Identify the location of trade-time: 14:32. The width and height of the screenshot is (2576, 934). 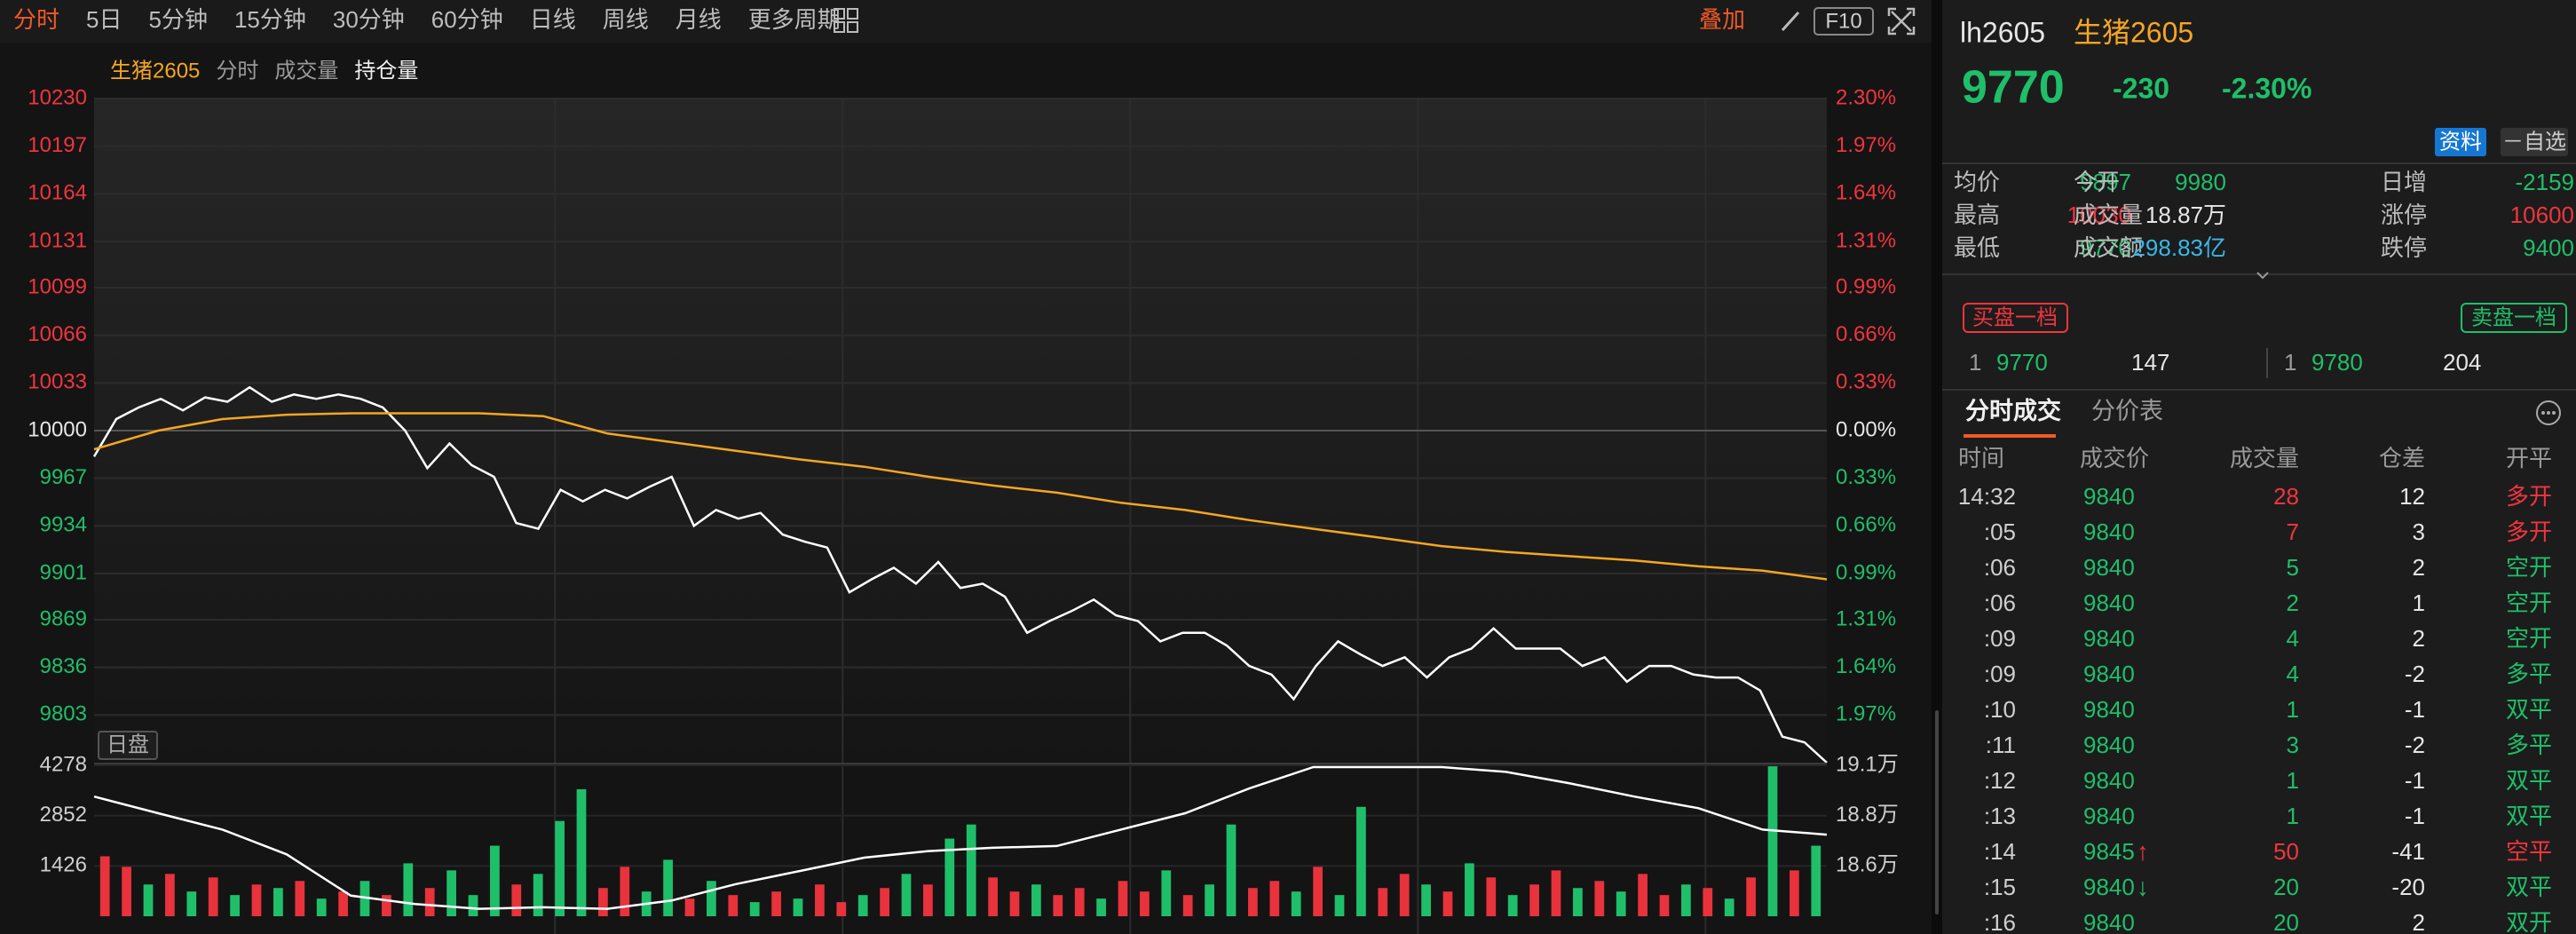
(1987, 497).